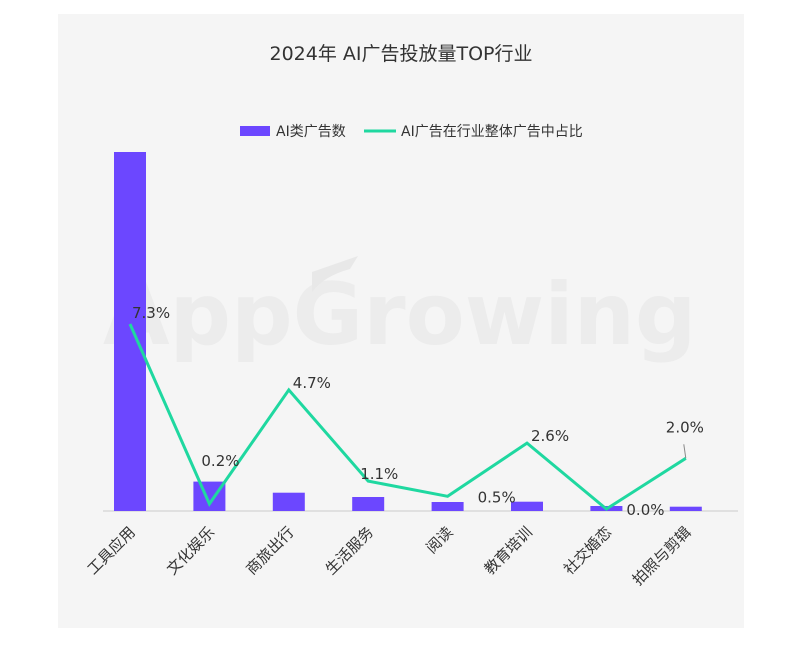 This screenshot has height=648, width=803. Describe the element at coordinates (151, 313) in the screenshot. I see `data-label-0: 7.3%` at that location.